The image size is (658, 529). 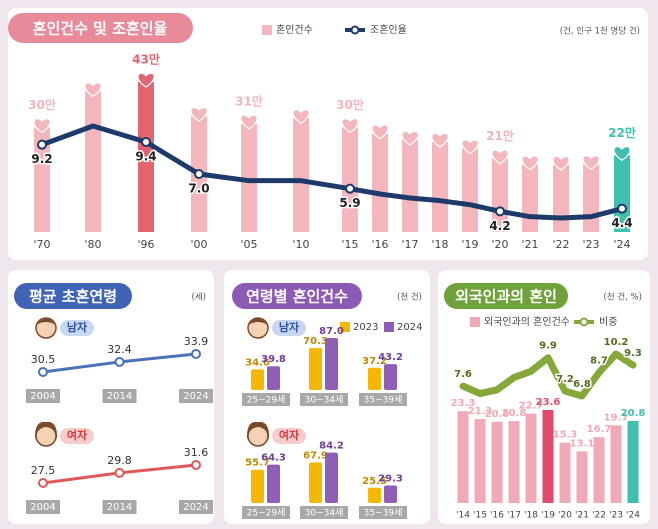 I want to click on line-value-label: 5.9, so click(x=349, y=203).